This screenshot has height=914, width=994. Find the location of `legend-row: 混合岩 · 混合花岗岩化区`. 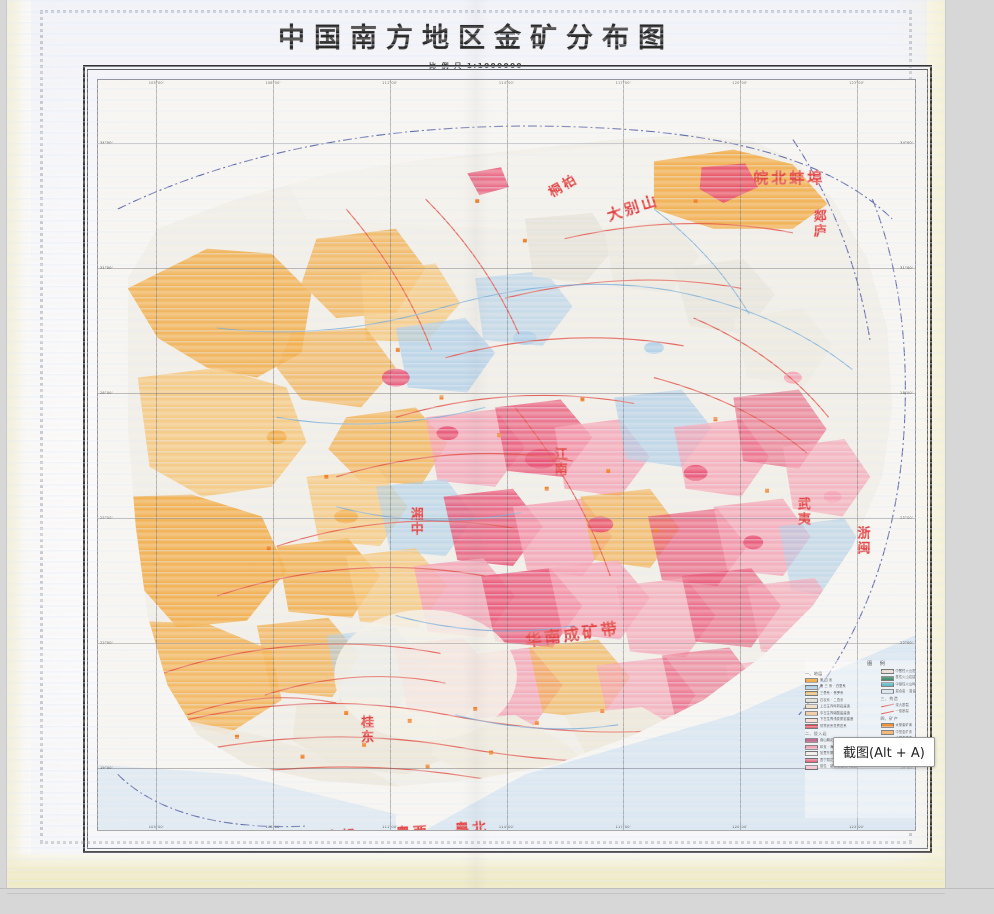

legend-row: 混合岩 · 混合花岗岩化区 is located at coordinates (898, 691).